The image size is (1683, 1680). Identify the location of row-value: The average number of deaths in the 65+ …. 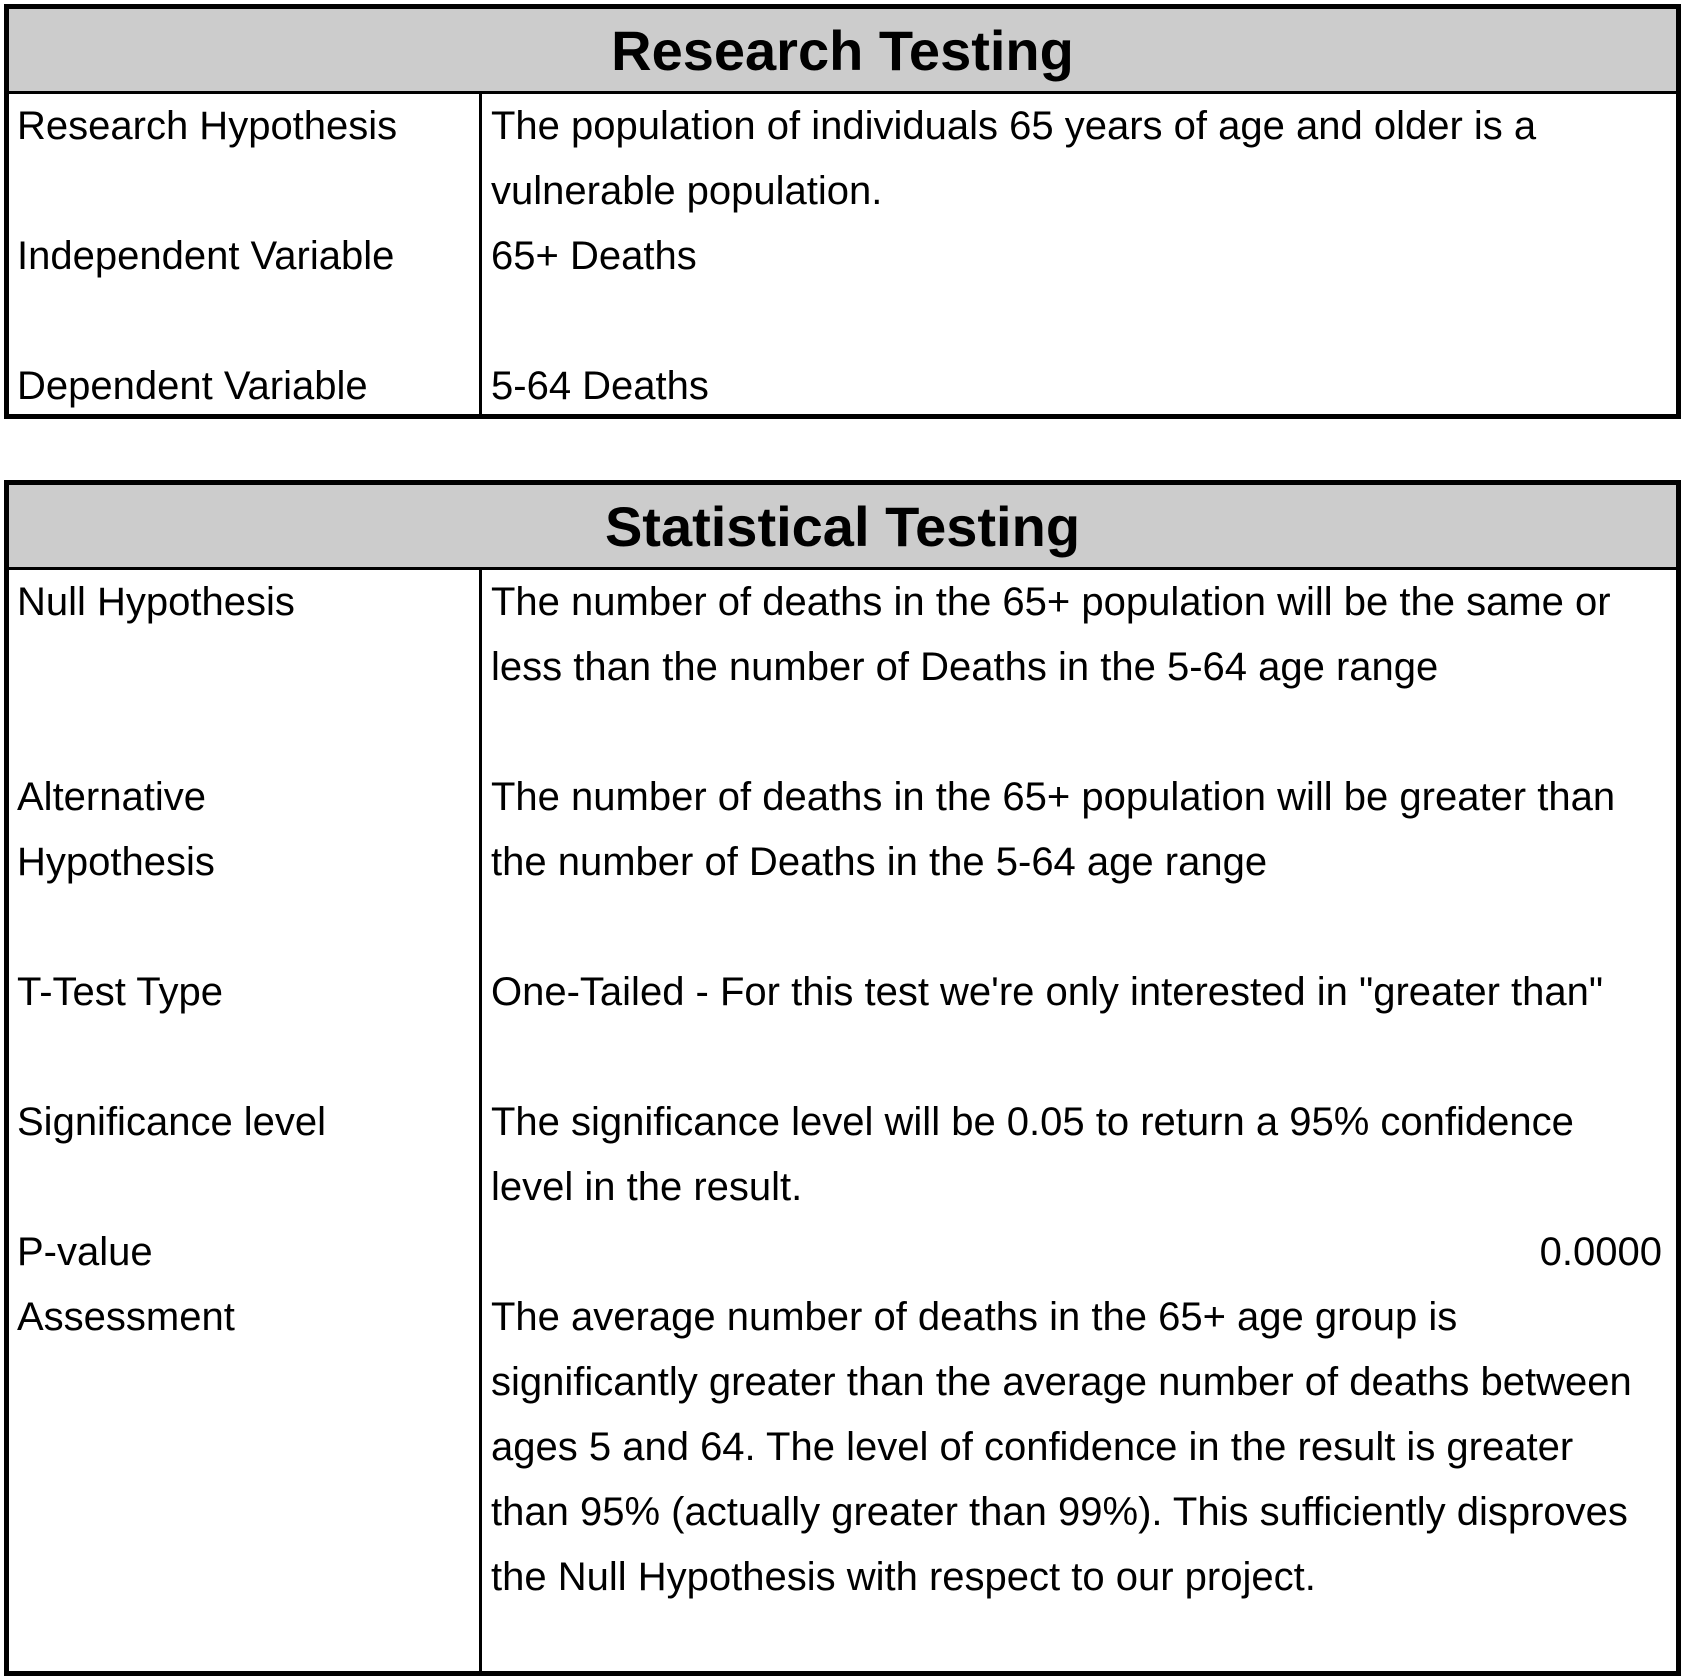
(1061, 1447).